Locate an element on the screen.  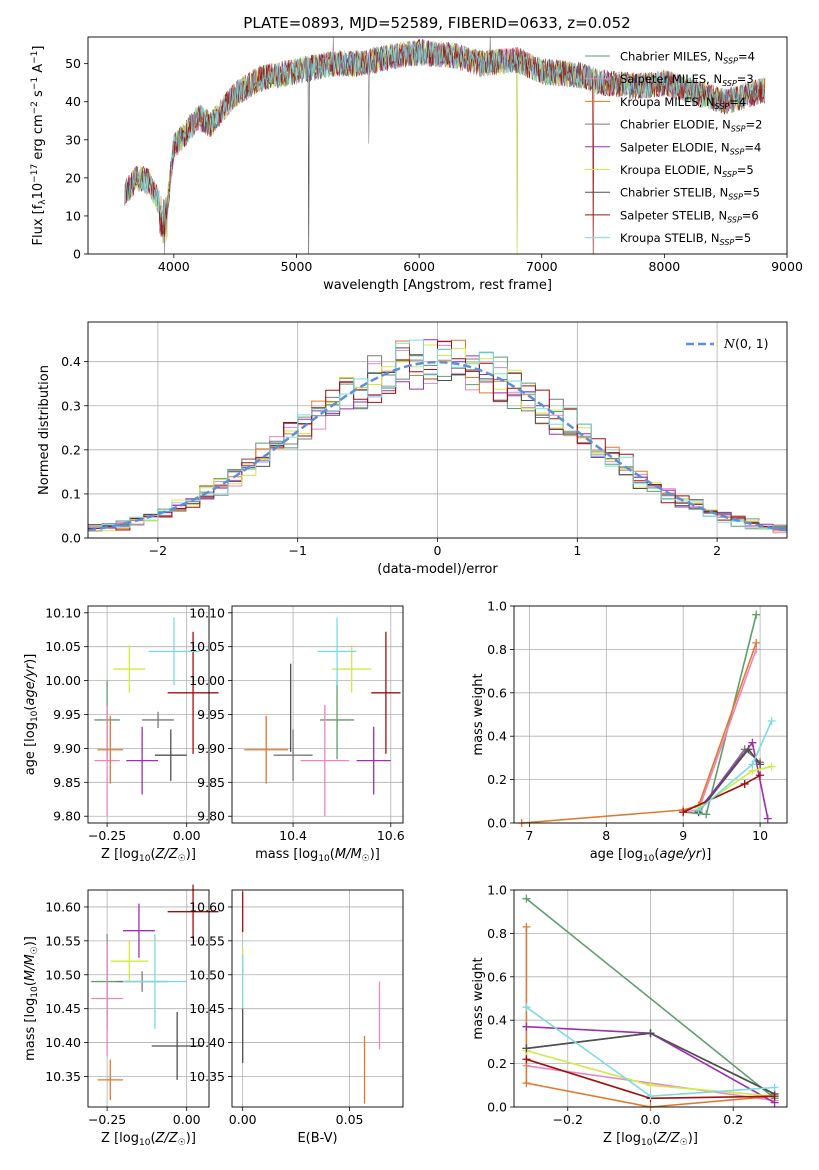
y-tick-label: 10.05 is located at coordinates (63, 646).